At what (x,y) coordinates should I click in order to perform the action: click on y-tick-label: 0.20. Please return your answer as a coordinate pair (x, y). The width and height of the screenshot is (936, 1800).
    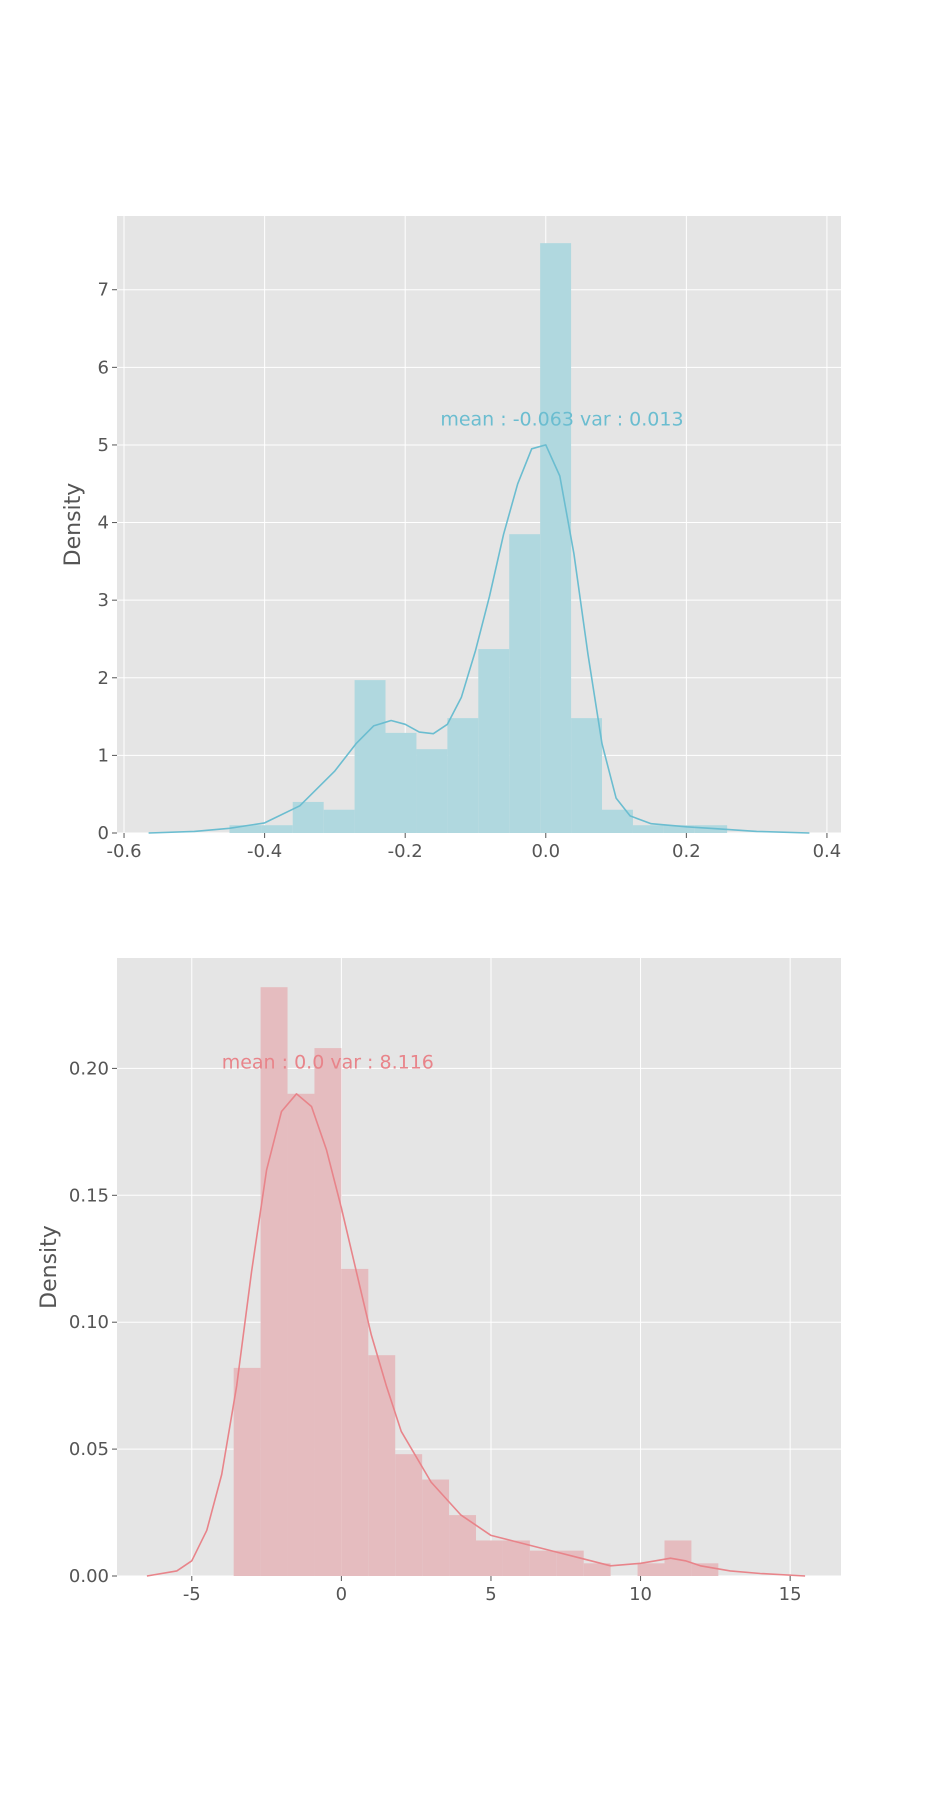
    Looking at the image, I should click on (89, 1068).